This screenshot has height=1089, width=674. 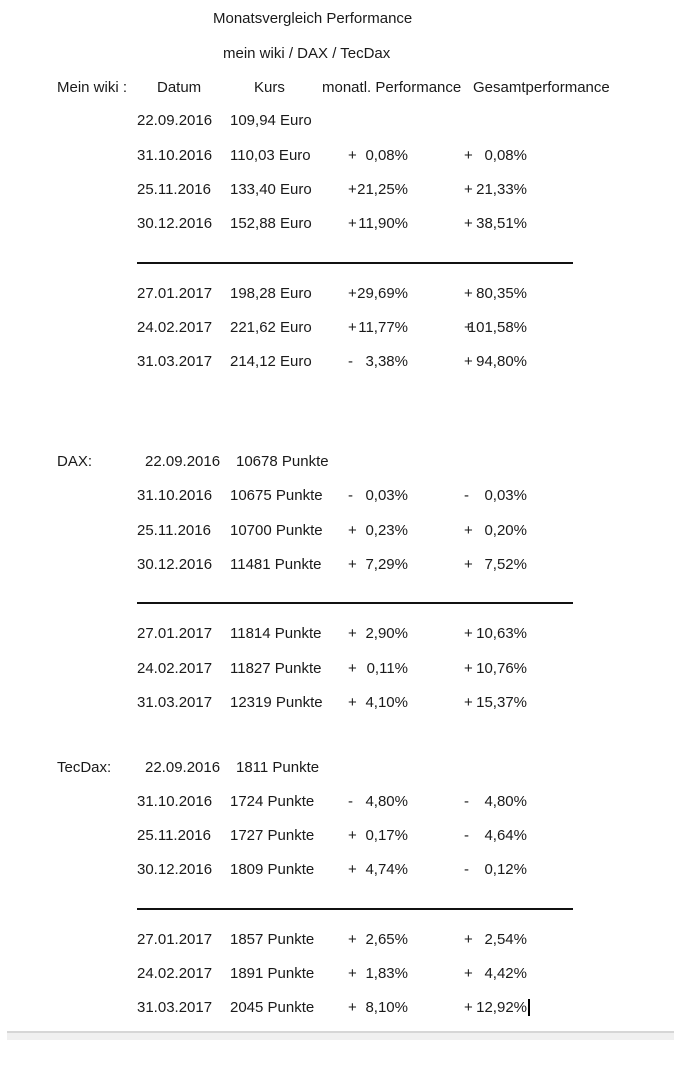 I want to click on text-caret, so click(x=529, y=1007).